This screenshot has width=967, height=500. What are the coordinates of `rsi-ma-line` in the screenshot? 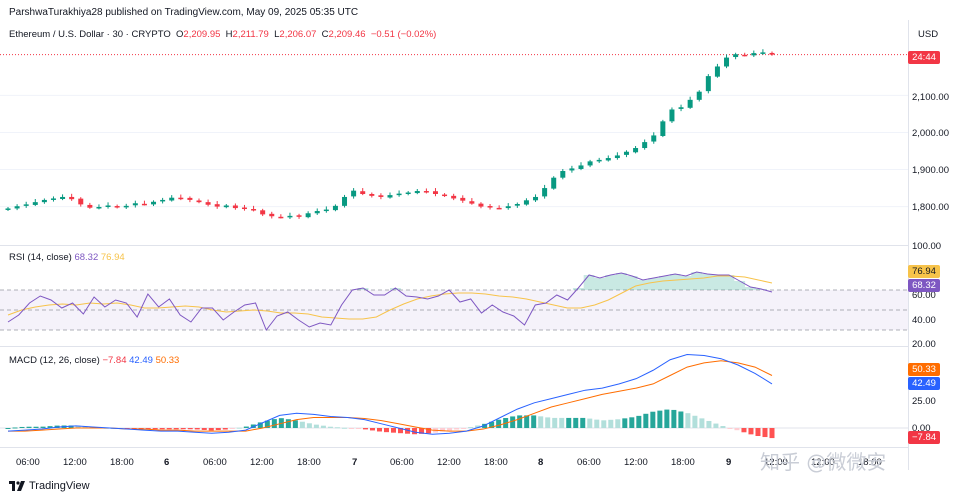 It's located at (390, 297).